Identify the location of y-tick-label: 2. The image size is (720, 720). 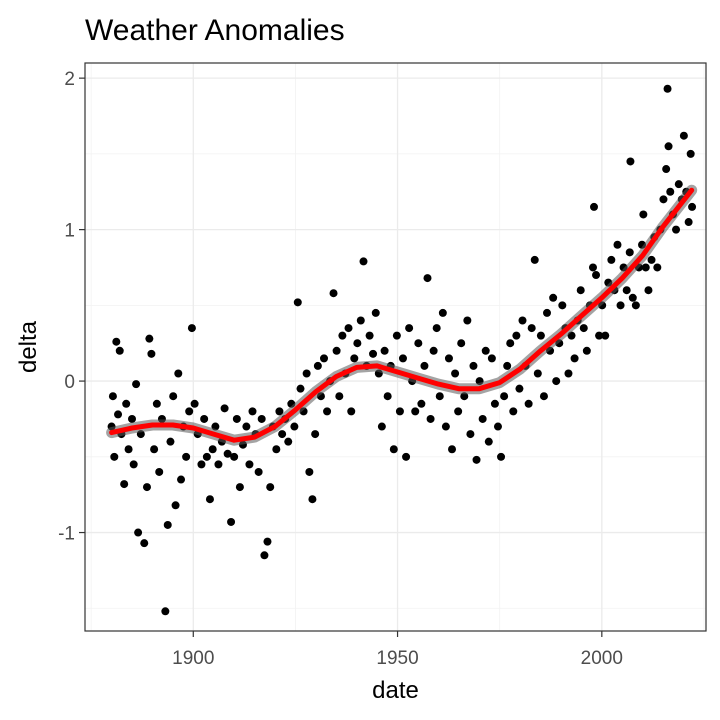
(69, 79).